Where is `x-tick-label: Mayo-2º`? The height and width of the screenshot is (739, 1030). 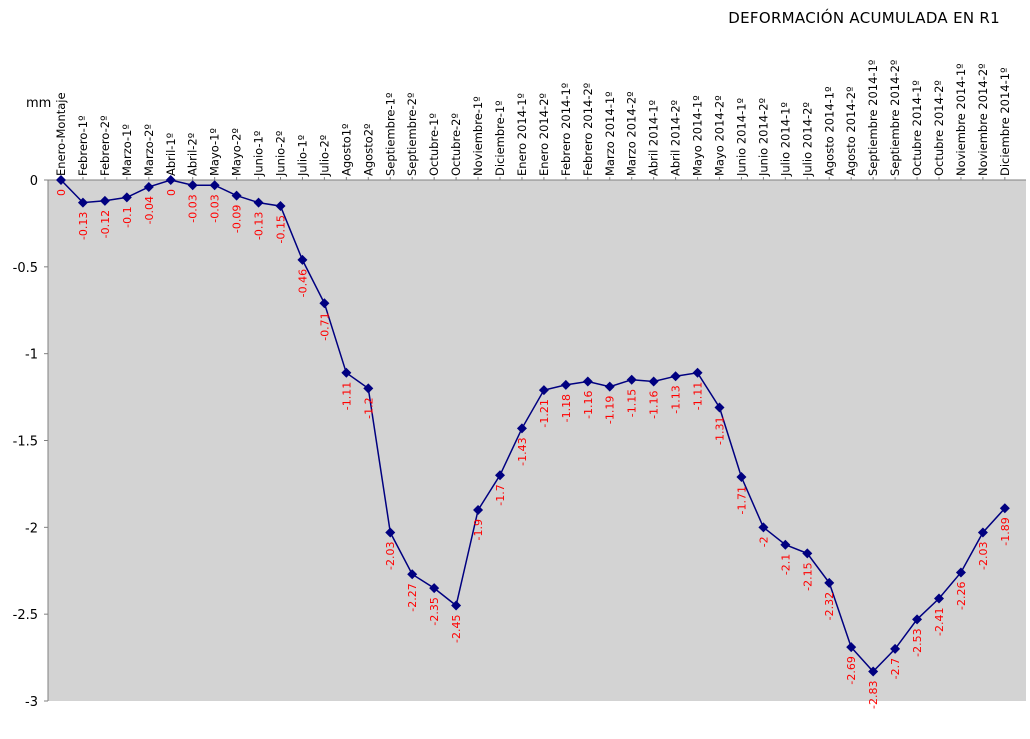
x-tick-label: Mayo-2º is located at coordinates (237, 152).